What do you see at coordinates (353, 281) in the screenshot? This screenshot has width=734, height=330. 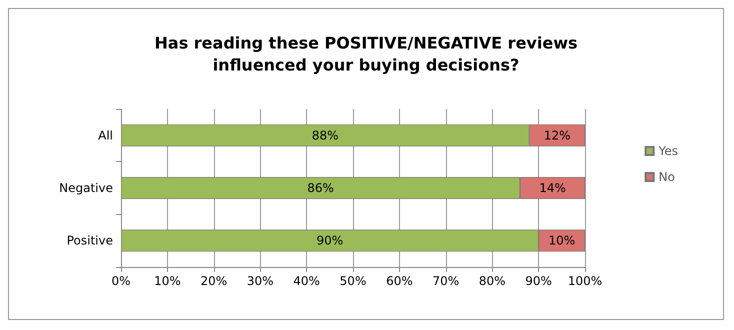 I see `x-tick-label: 50%` at bounding box center [353, 281].